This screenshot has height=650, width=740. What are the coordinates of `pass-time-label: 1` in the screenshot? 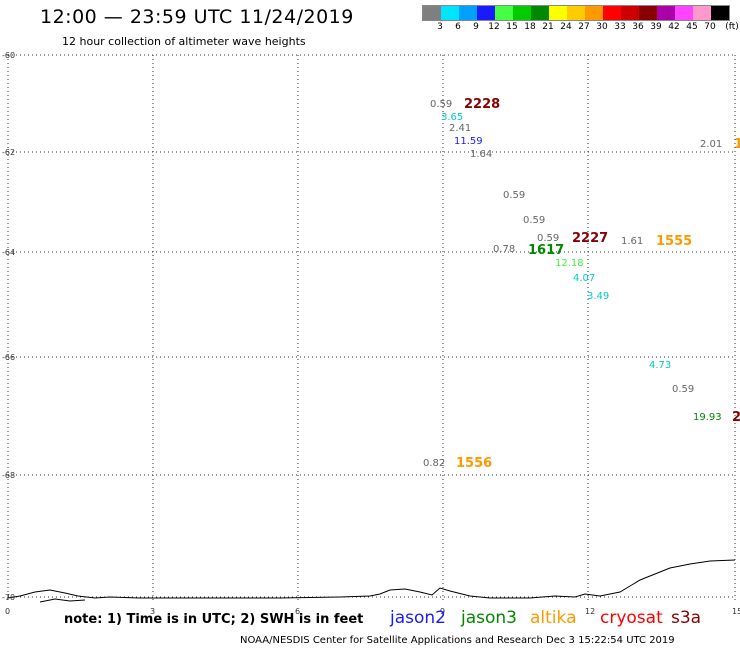 It's located at (737, 144).